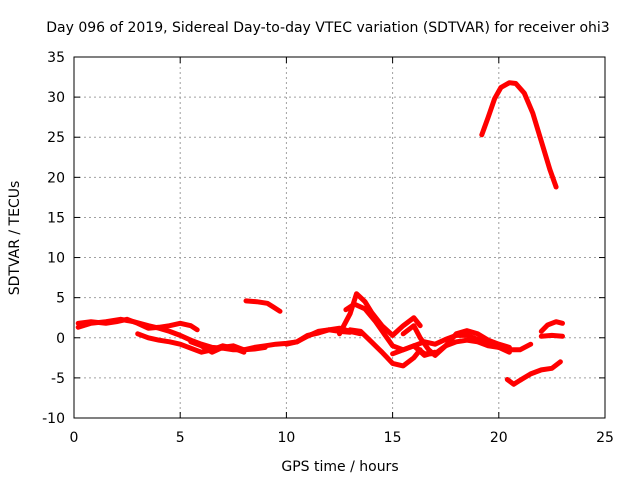  What do you see at coordinates (339, 467) in the screenshot?
I see `x-axis-title: GPS time / hours` at bounding box center [339, 467].